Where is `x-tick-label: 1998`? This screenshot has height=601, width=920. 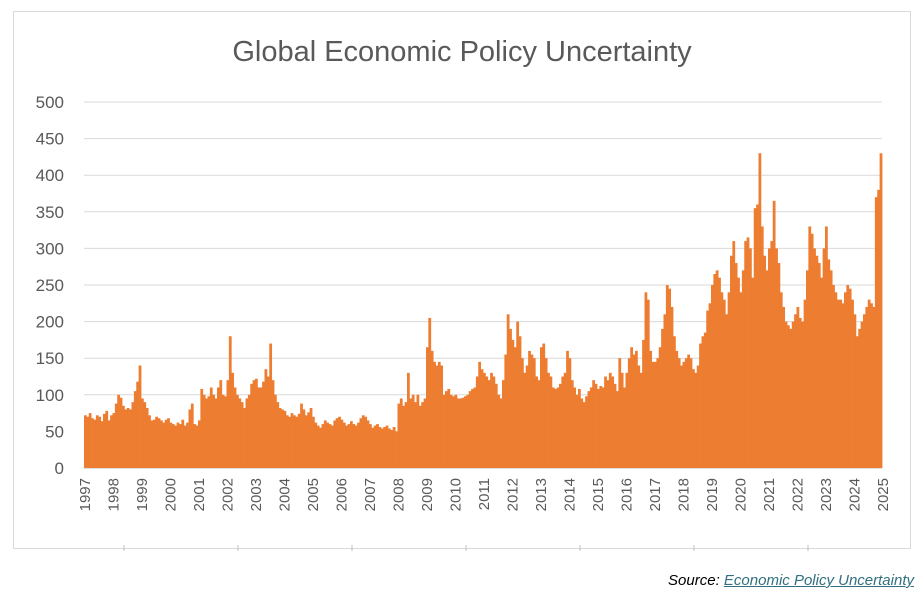
x-tick-label: 1998 is located at coordinates (114, 494).